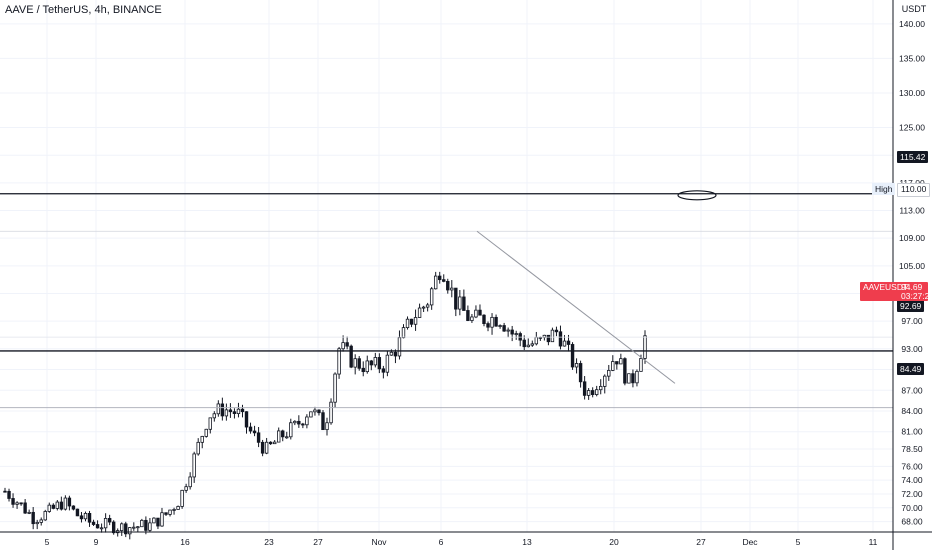  Describe the element at coordinates (912, 58) in the screenshot. I see `y-tick-label: 135.00` at that location.